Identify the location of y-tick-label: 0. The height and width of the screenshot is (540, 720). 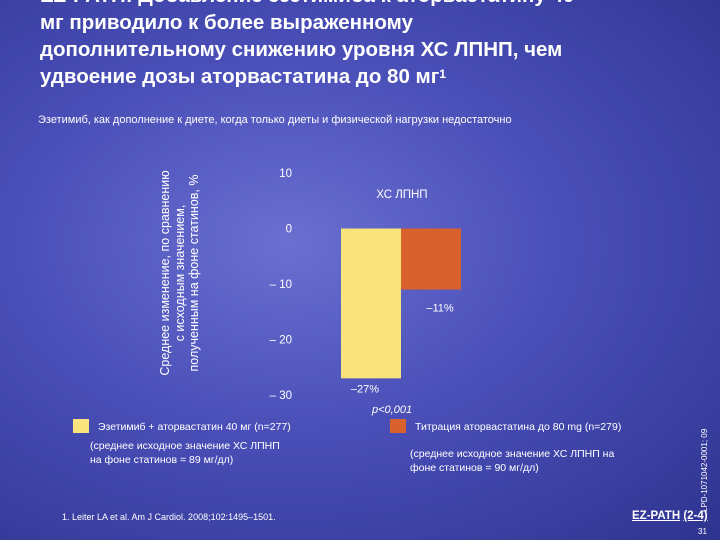
(289, 230).